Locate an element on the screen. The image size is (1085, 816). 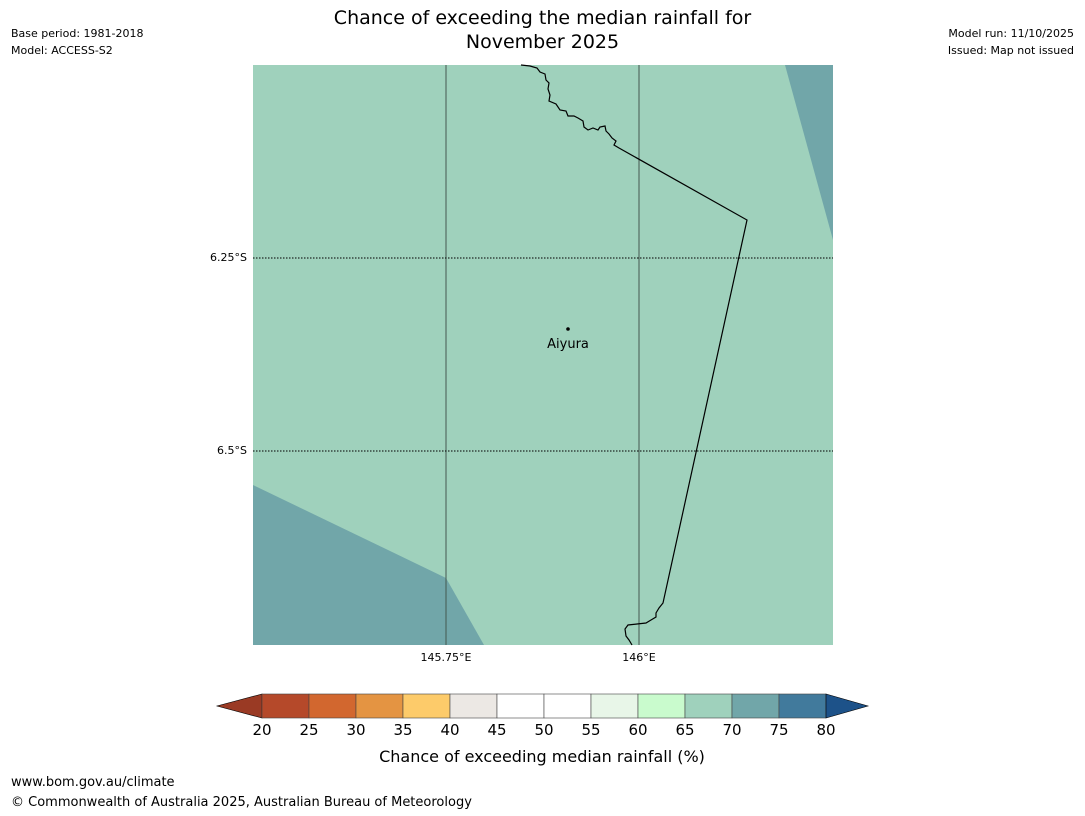
issued-text: Issued: Map not issued is located at coordinates (1010, 50).